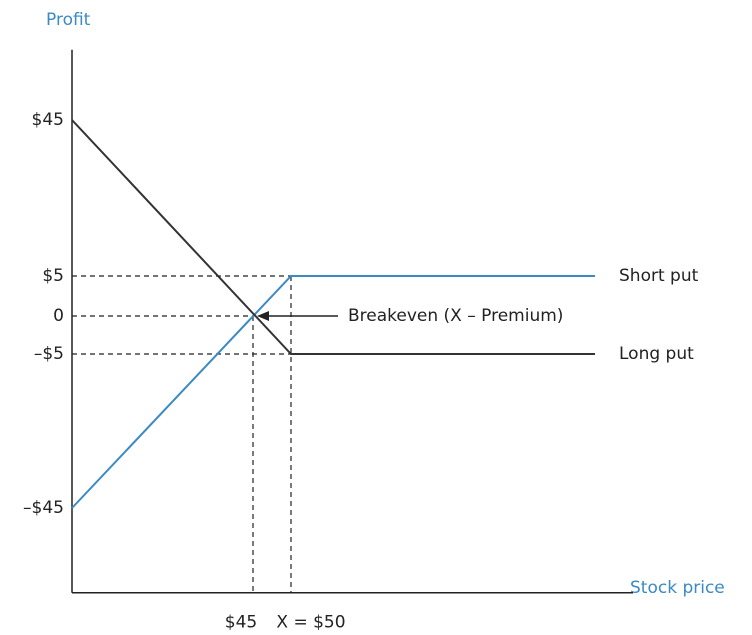  I want to click on y-tick-label: $45, so click(48, 120).